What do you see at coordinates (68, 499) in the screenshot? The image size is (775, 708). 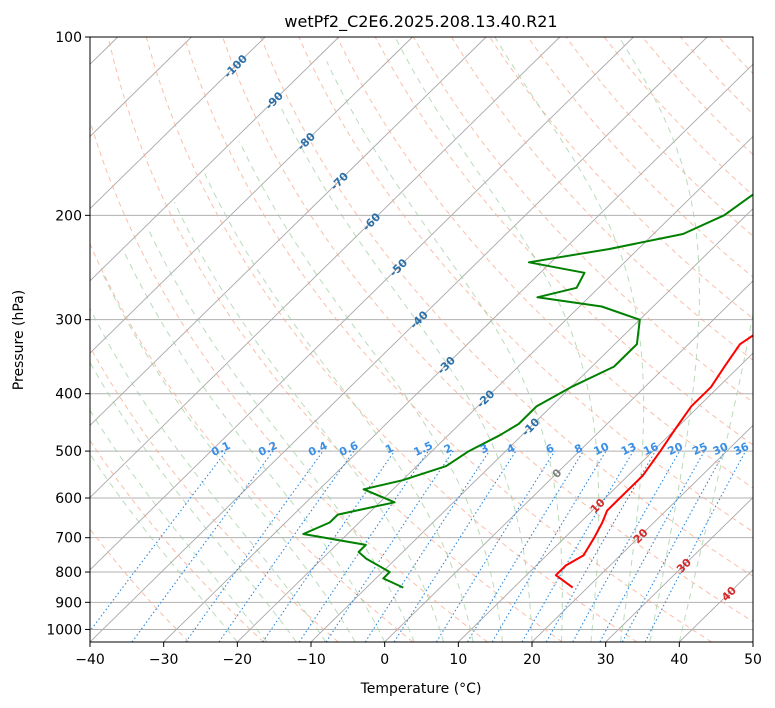 I see `y-tick-label: 600` at bounding box center [68, 499].